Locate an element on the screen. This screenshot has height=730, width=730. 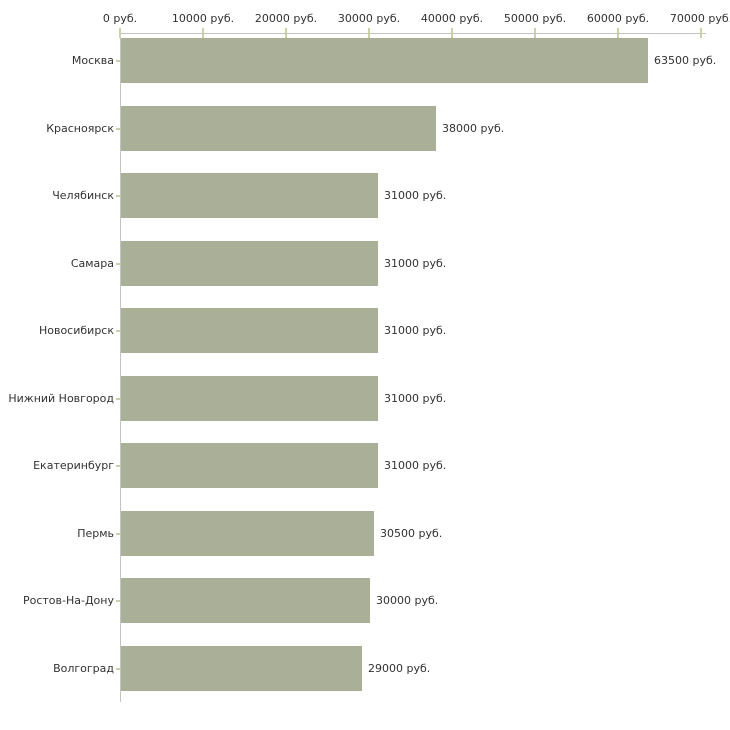
bar-row: Самара 31000 руб. is located at coordinates (365, 263).